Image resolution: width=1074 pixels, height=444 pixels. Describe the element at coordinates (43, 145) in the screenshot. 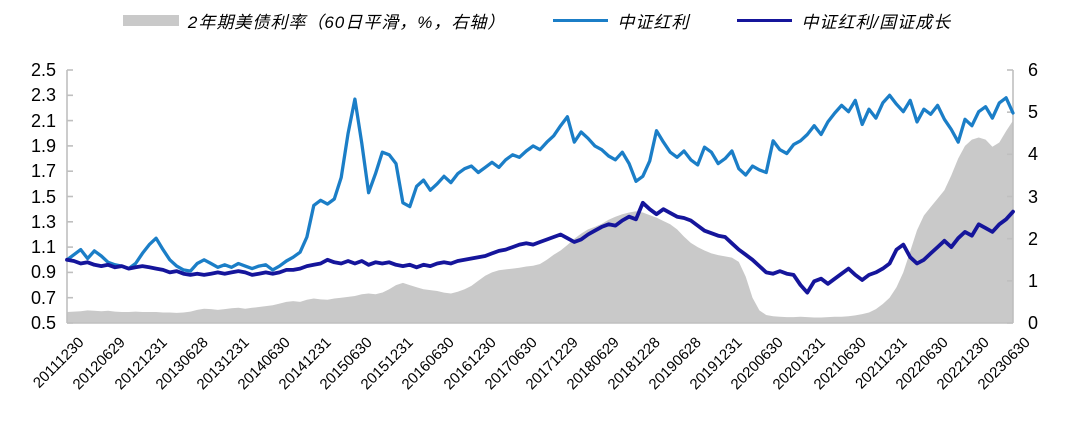

I see `y-left-tick-label: 1.9` at that location.